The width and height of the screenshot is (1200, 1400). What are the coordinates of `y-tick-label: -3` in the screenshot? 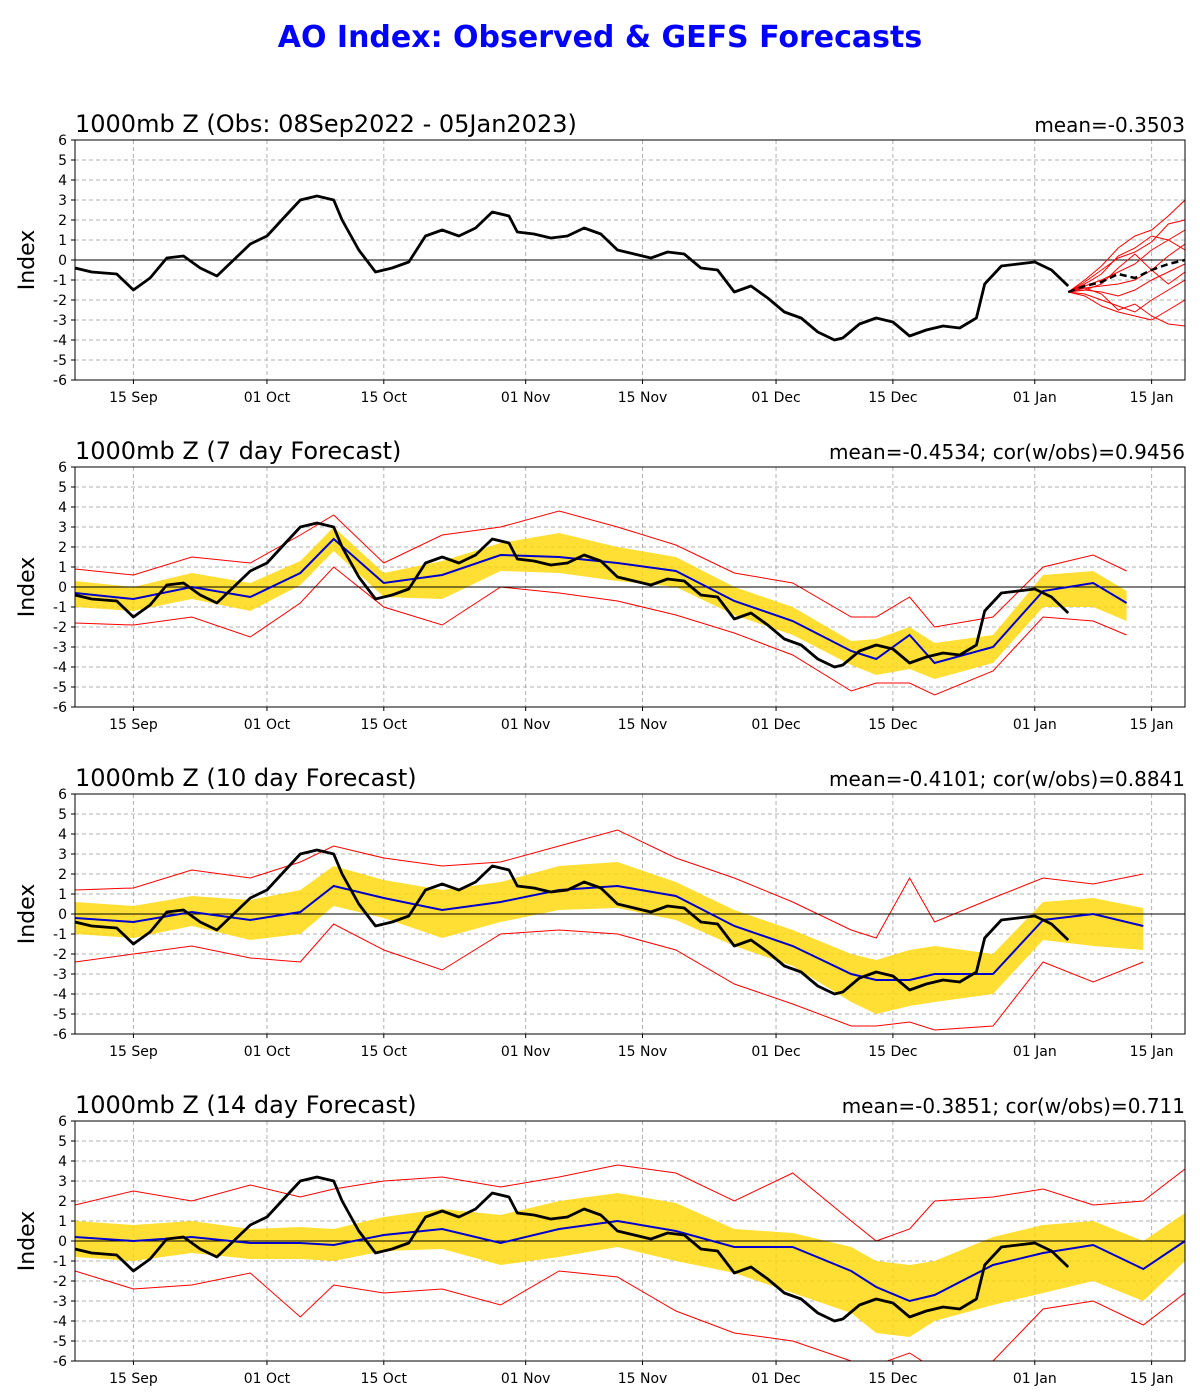 It's located at (60, 321).